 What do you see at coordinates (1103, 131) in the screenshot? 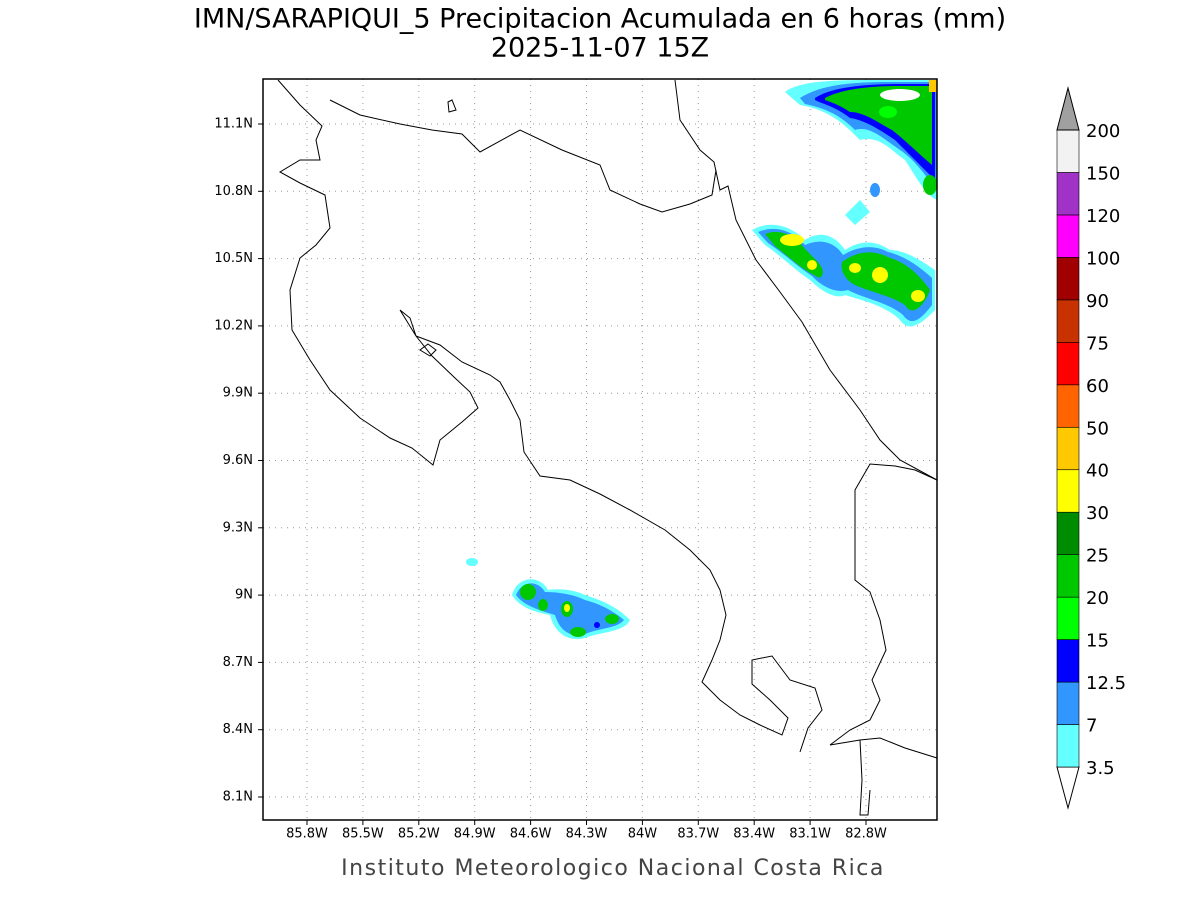
I see `colorbar-label: 200` at bounding box center [1103, 131].